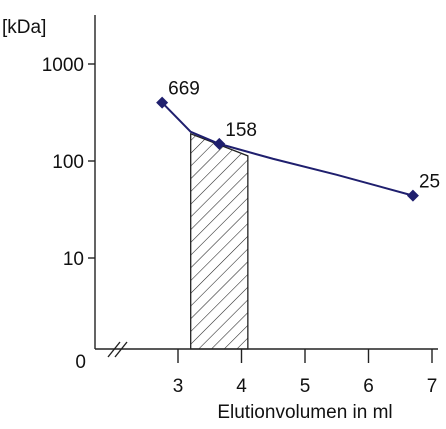 This screenshot has height=429, width=446. Describe the element at coordinates (287, 149) in the screenshot. I see `series-line` at that location.